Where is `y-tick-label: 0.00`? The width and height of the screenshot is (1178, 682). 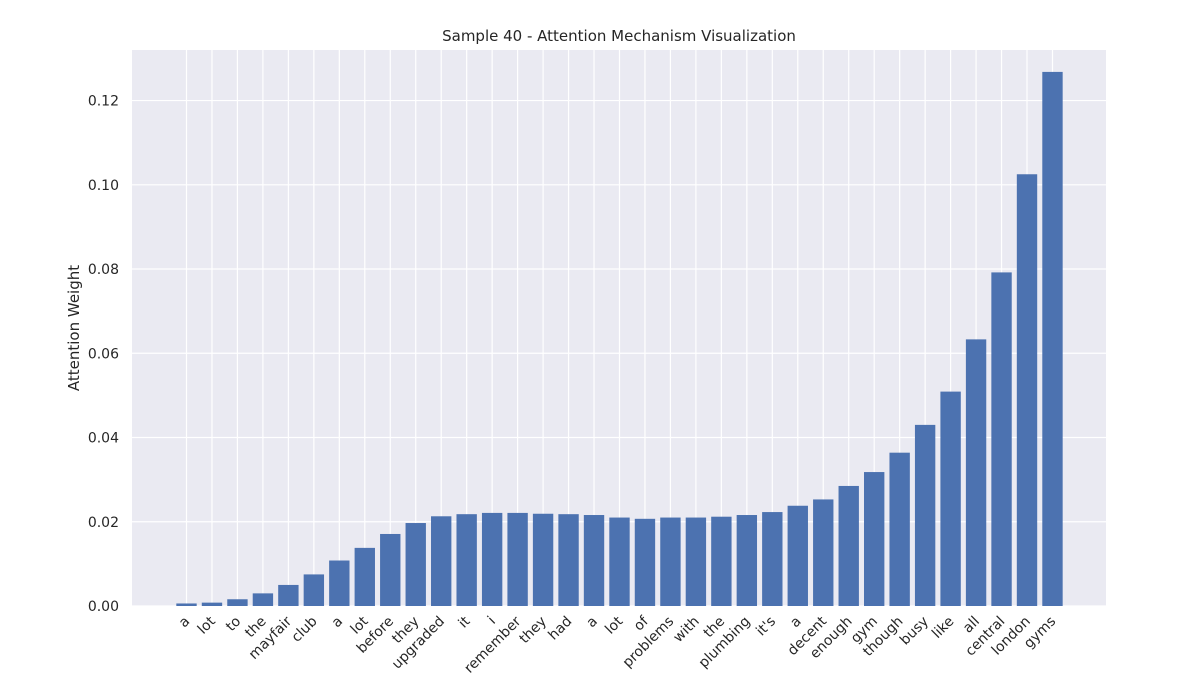 y-tick-label: 0.00 is located at coordinates (103, 607).